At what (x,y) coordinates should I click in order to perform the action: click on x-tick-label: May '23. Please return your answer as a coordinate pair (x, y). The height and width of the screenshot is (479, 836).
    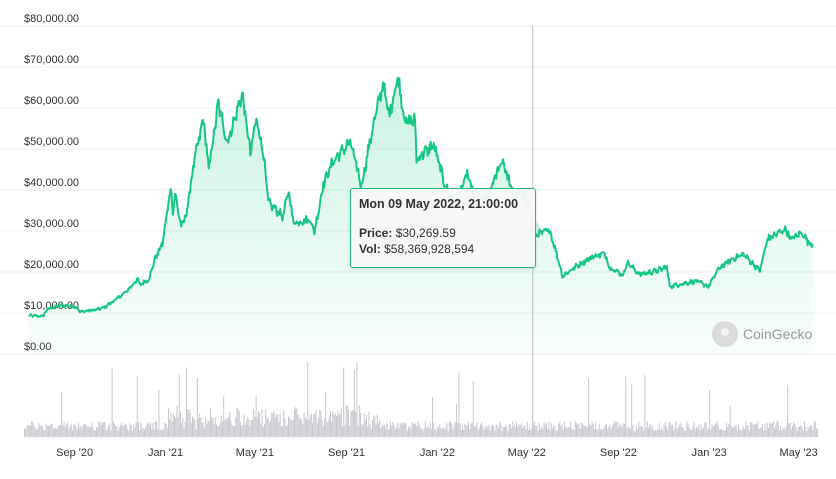
    Looking at the image, I should click on (799, 453).